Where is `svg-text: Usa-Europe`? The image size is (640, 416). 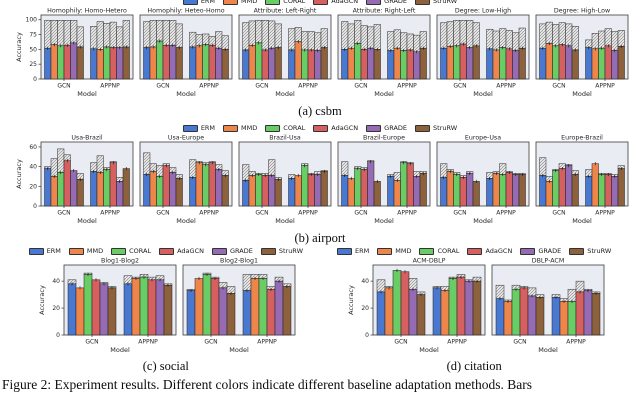 svg-text: Usa-Europe is located at coordinates (185, 138).